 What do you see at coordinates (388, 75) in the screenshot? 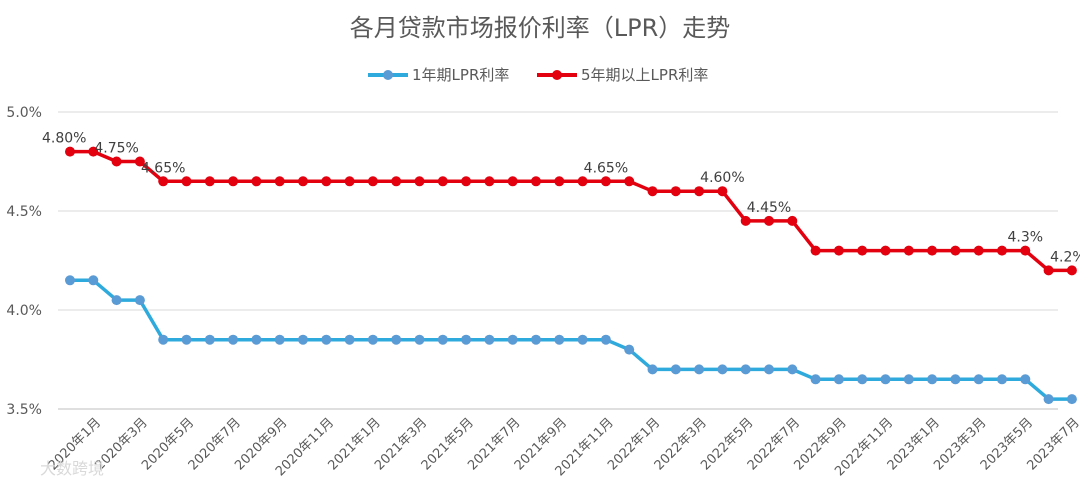
I see `legend-marker-1yr` at bounding box center [388, 75].